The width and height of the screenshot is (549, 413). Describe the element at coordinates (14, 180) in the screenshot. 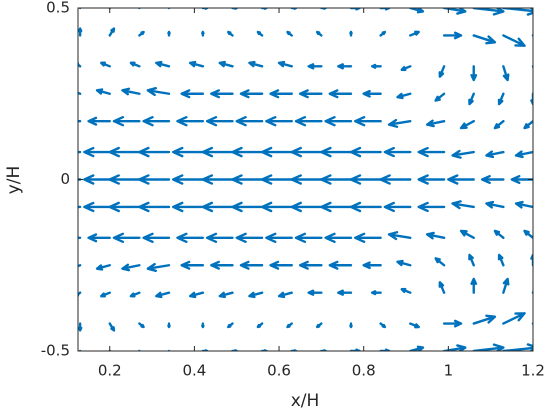

I see `y-axis-label: y/H` at that location.